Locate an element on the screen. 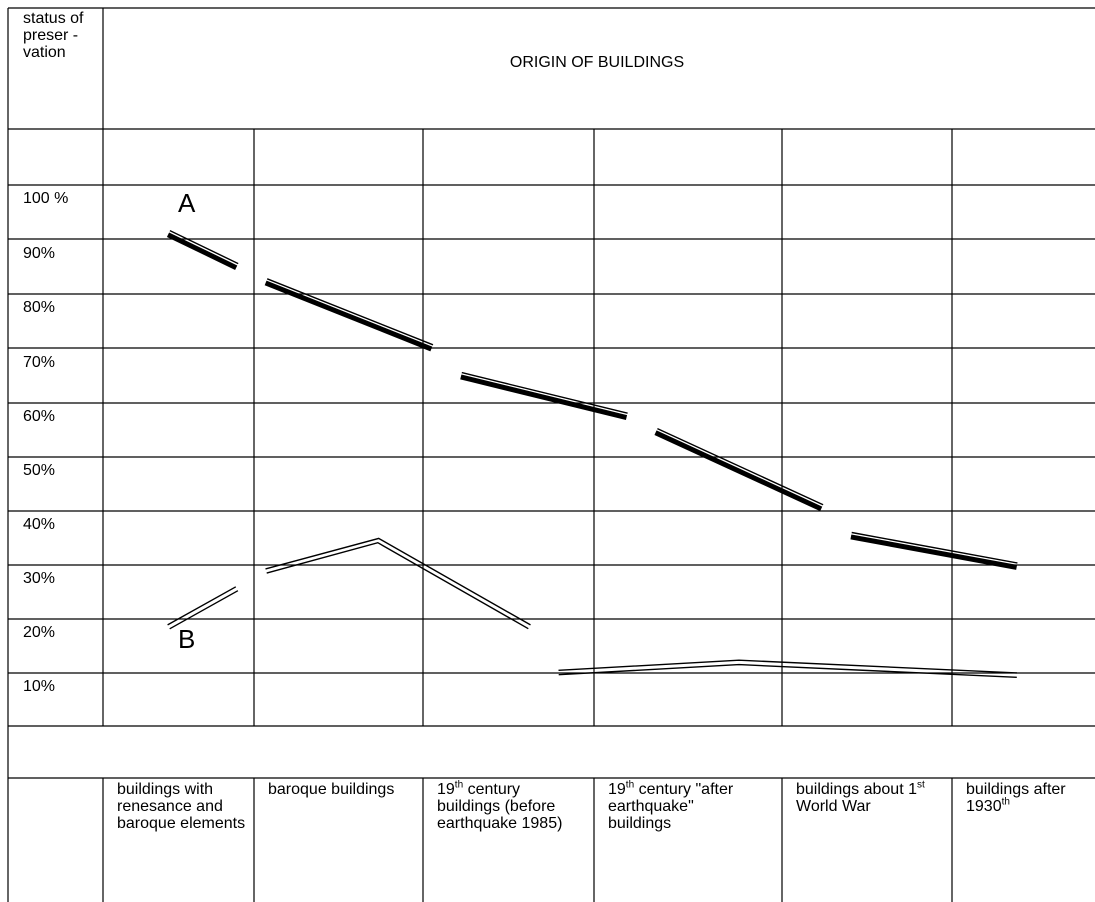 The width and height of the screenshot is (1095, 902). series-label-a: A is located at coordinates (187, 203).